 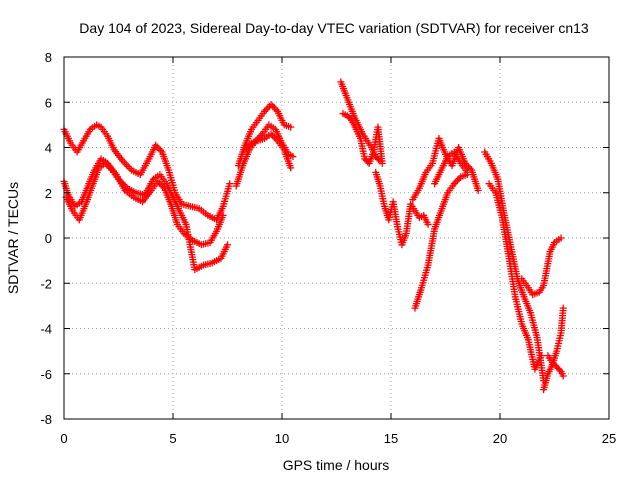 What do you see at coordinates (46, 283) in the screenshot?
I see `y-tick-label: -2` at bounding box center [46, 283].